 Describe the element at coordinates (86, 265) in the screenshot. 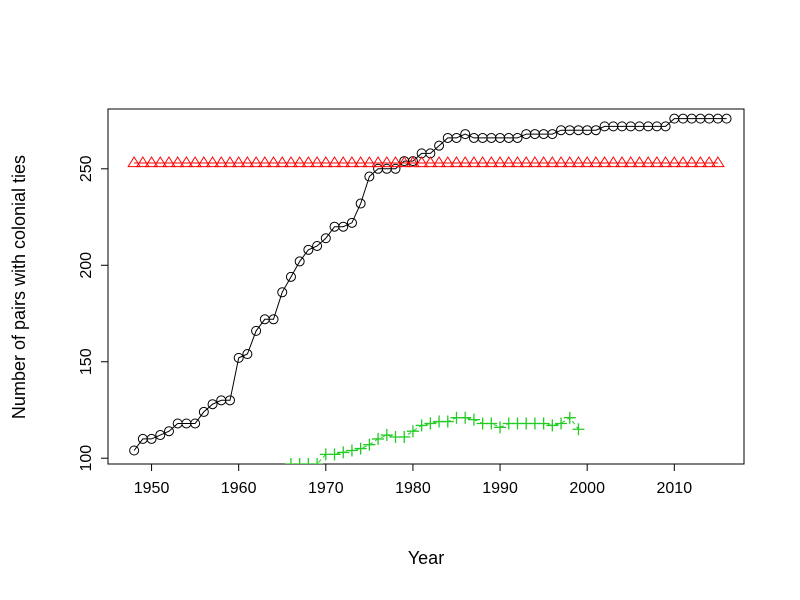

I see `y-tick-label: 200` at that location.